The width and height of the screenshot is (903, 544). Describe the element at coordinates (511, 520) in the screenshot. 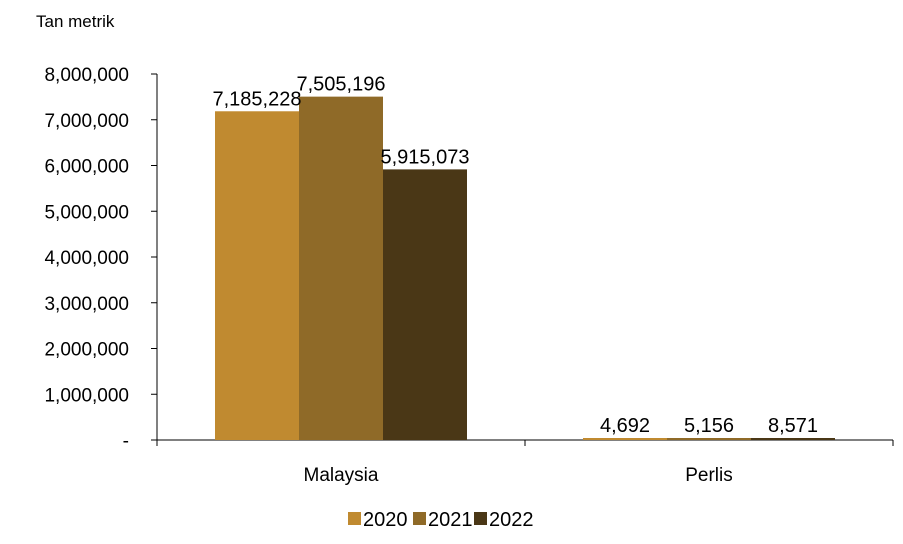

I see `legend-label: 2022` at that location.